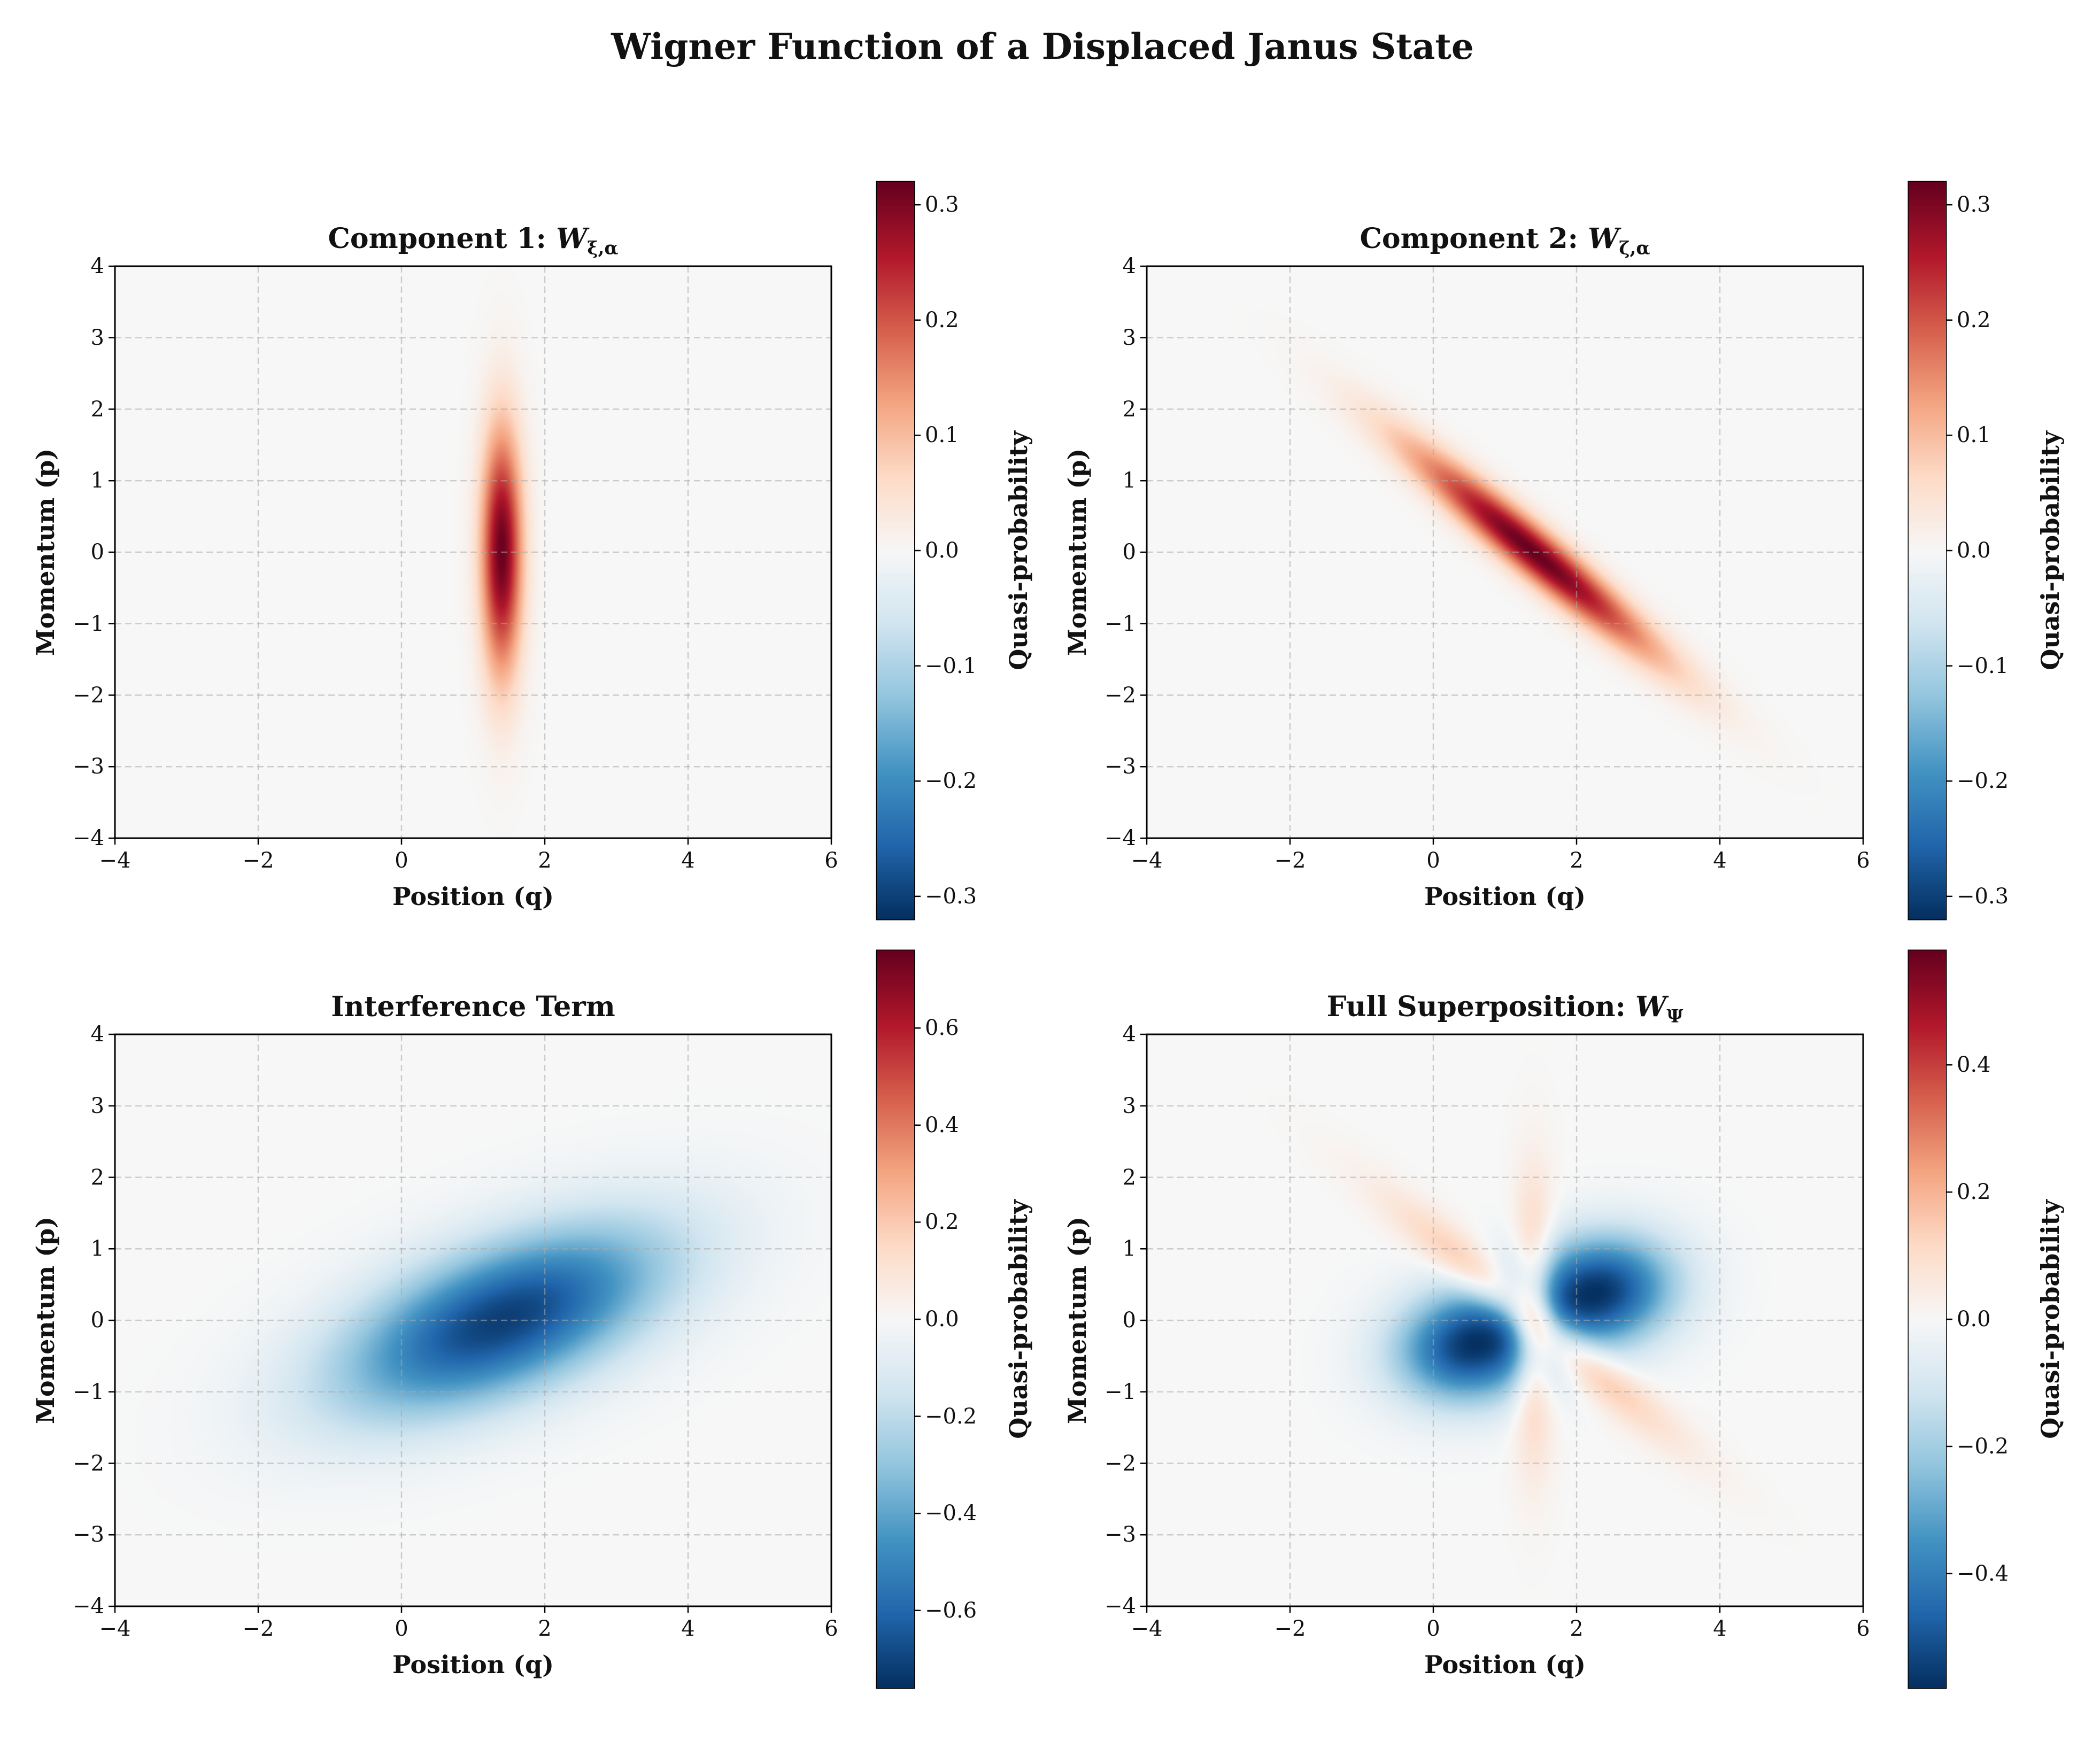  What do you see at coordinates (951, 1610) in the screenshot?
I see `colorbar-tick-label: −0.6` at bounding box center [951, 1610].